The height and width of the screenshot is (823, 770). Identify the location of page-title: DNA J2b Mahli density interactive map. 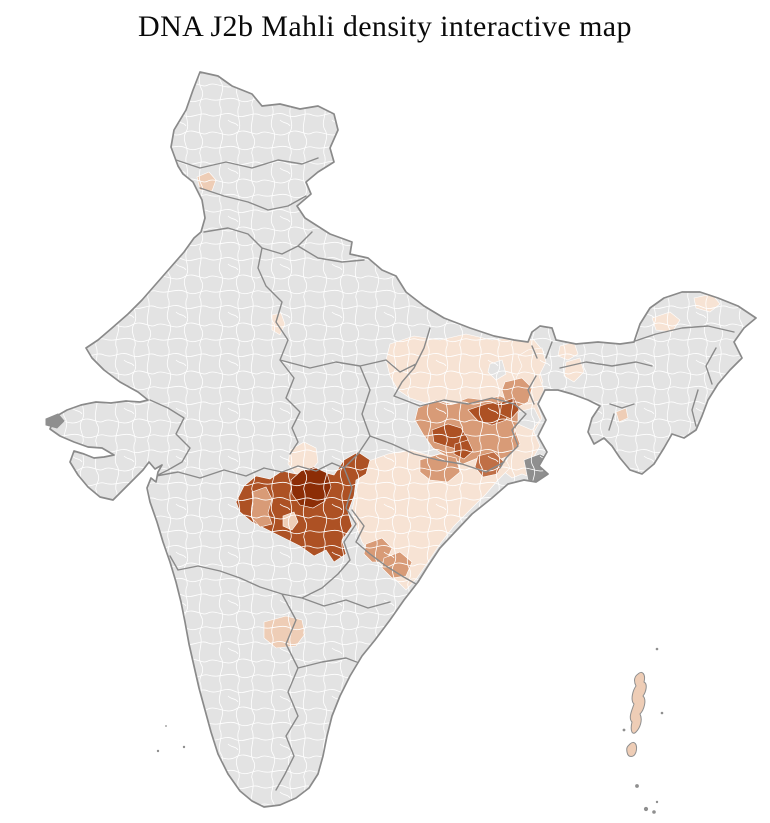
(385, 26).